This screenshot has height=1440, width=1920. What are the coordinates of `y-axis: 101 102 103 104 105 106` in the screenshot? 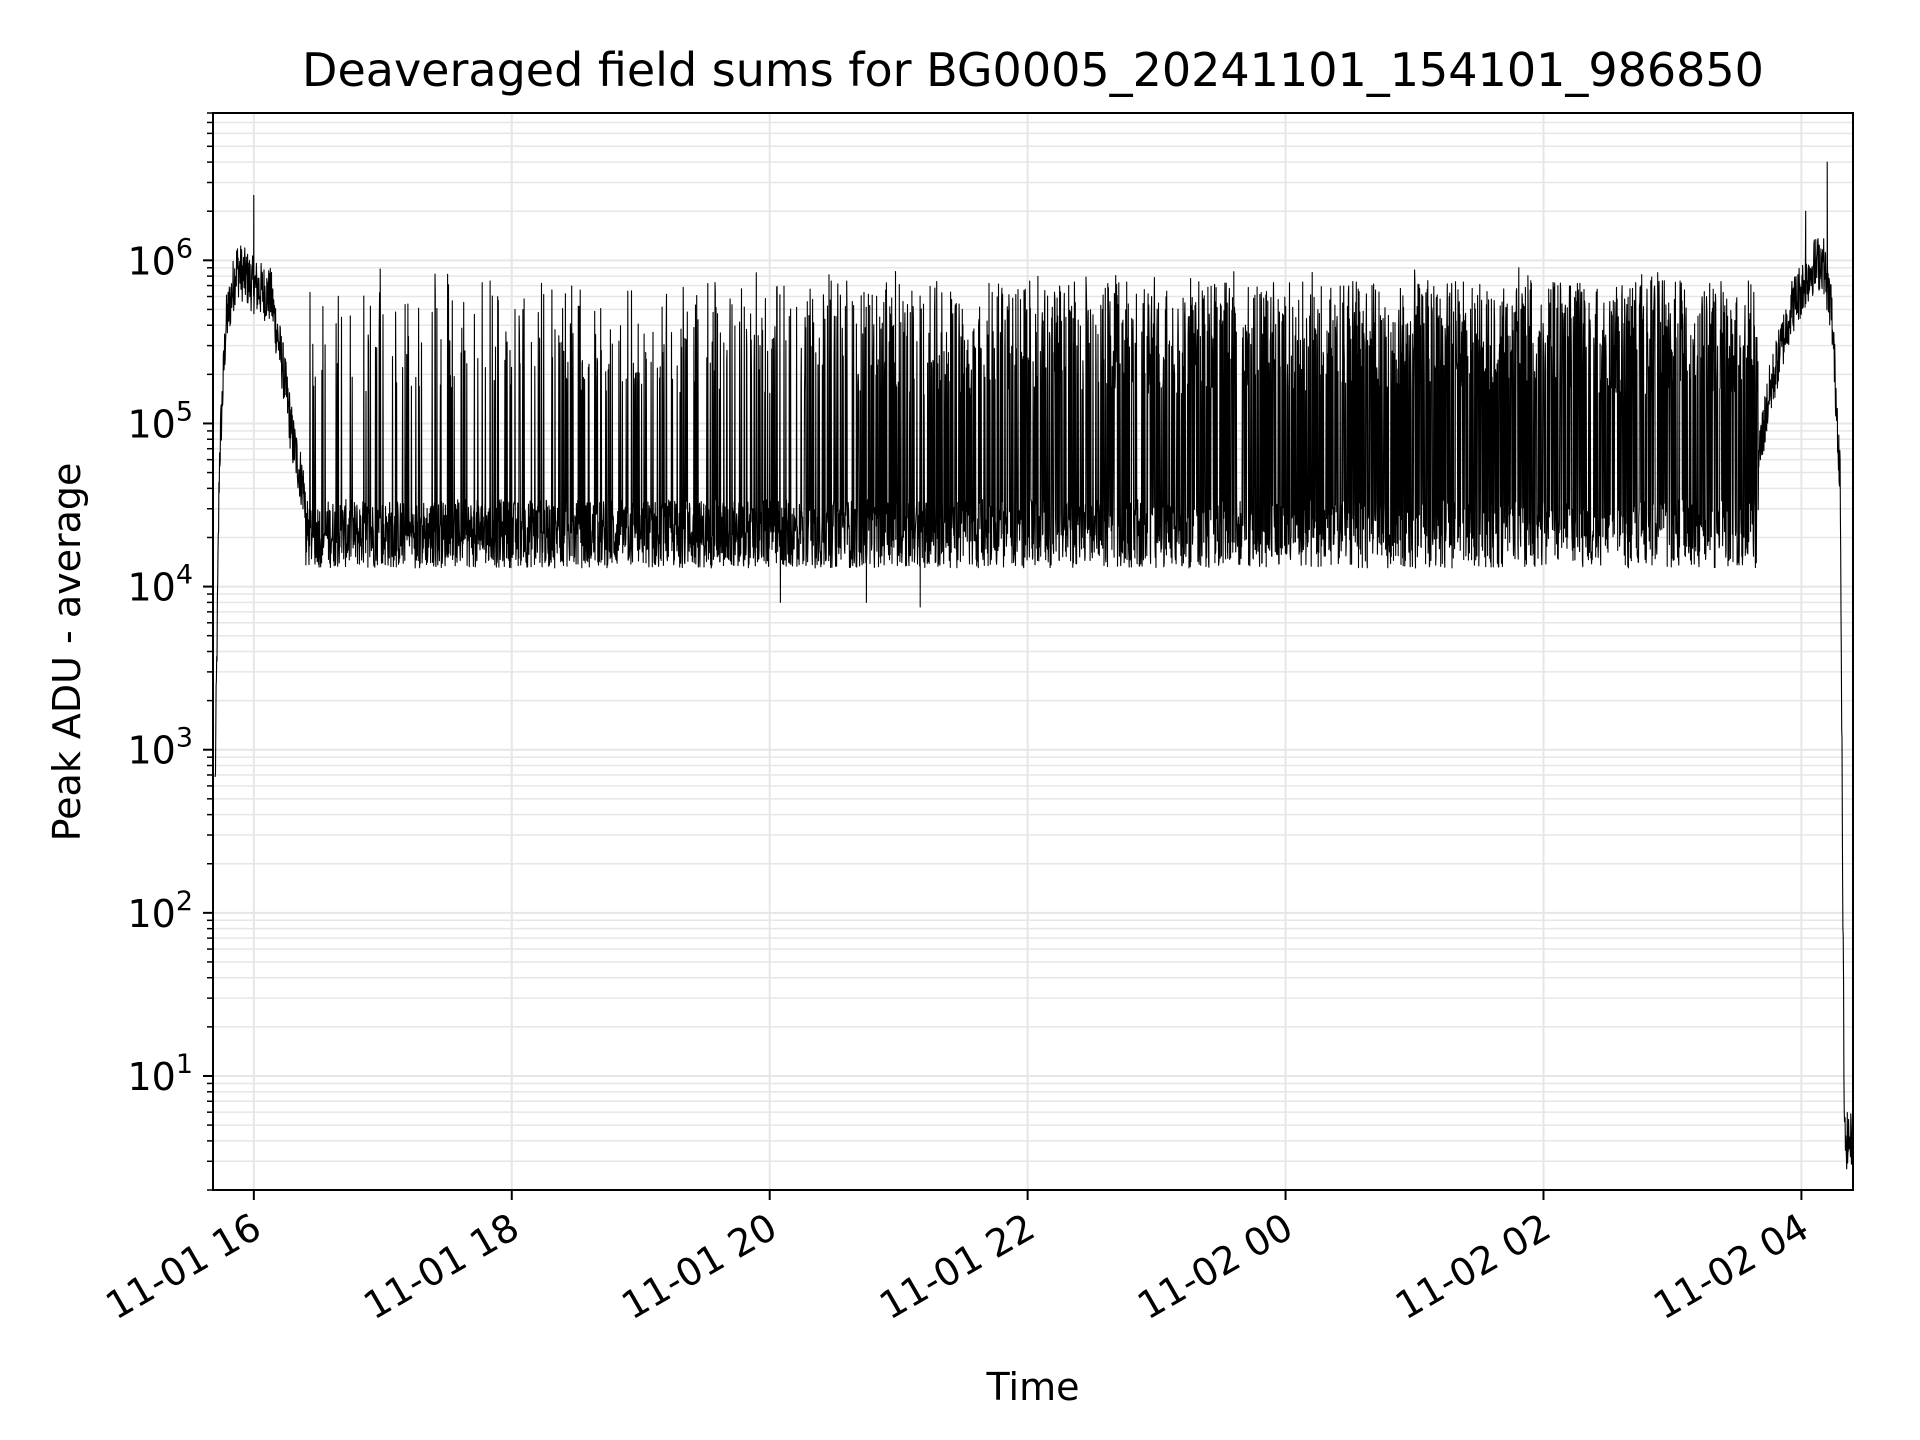 It's located at (170, 651).